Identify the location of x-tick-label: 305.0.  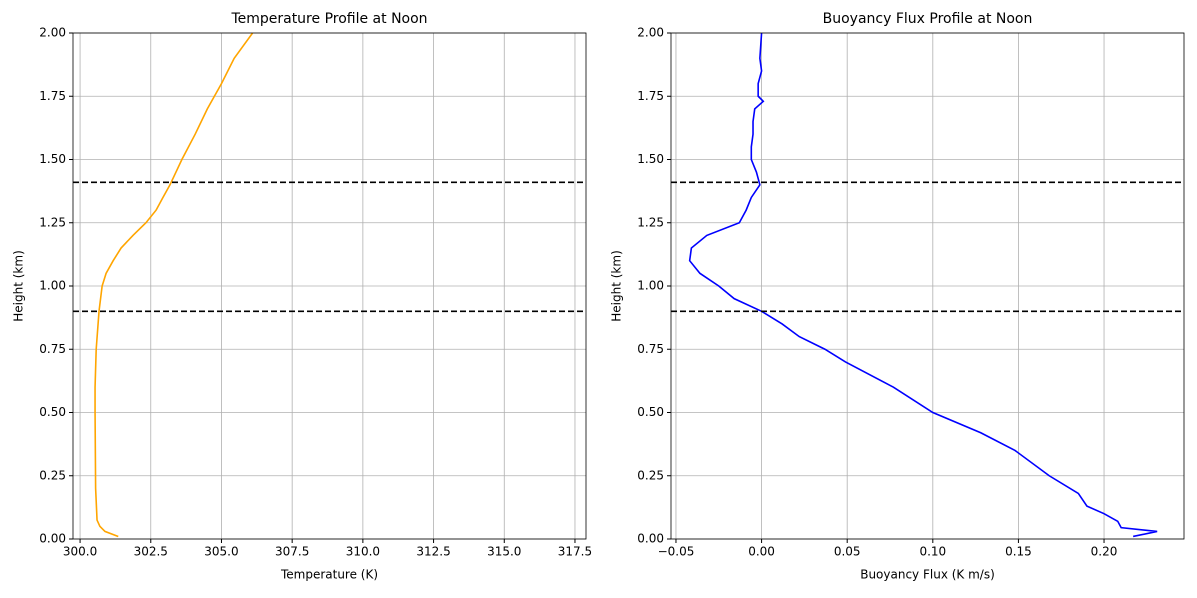
(221, 552).